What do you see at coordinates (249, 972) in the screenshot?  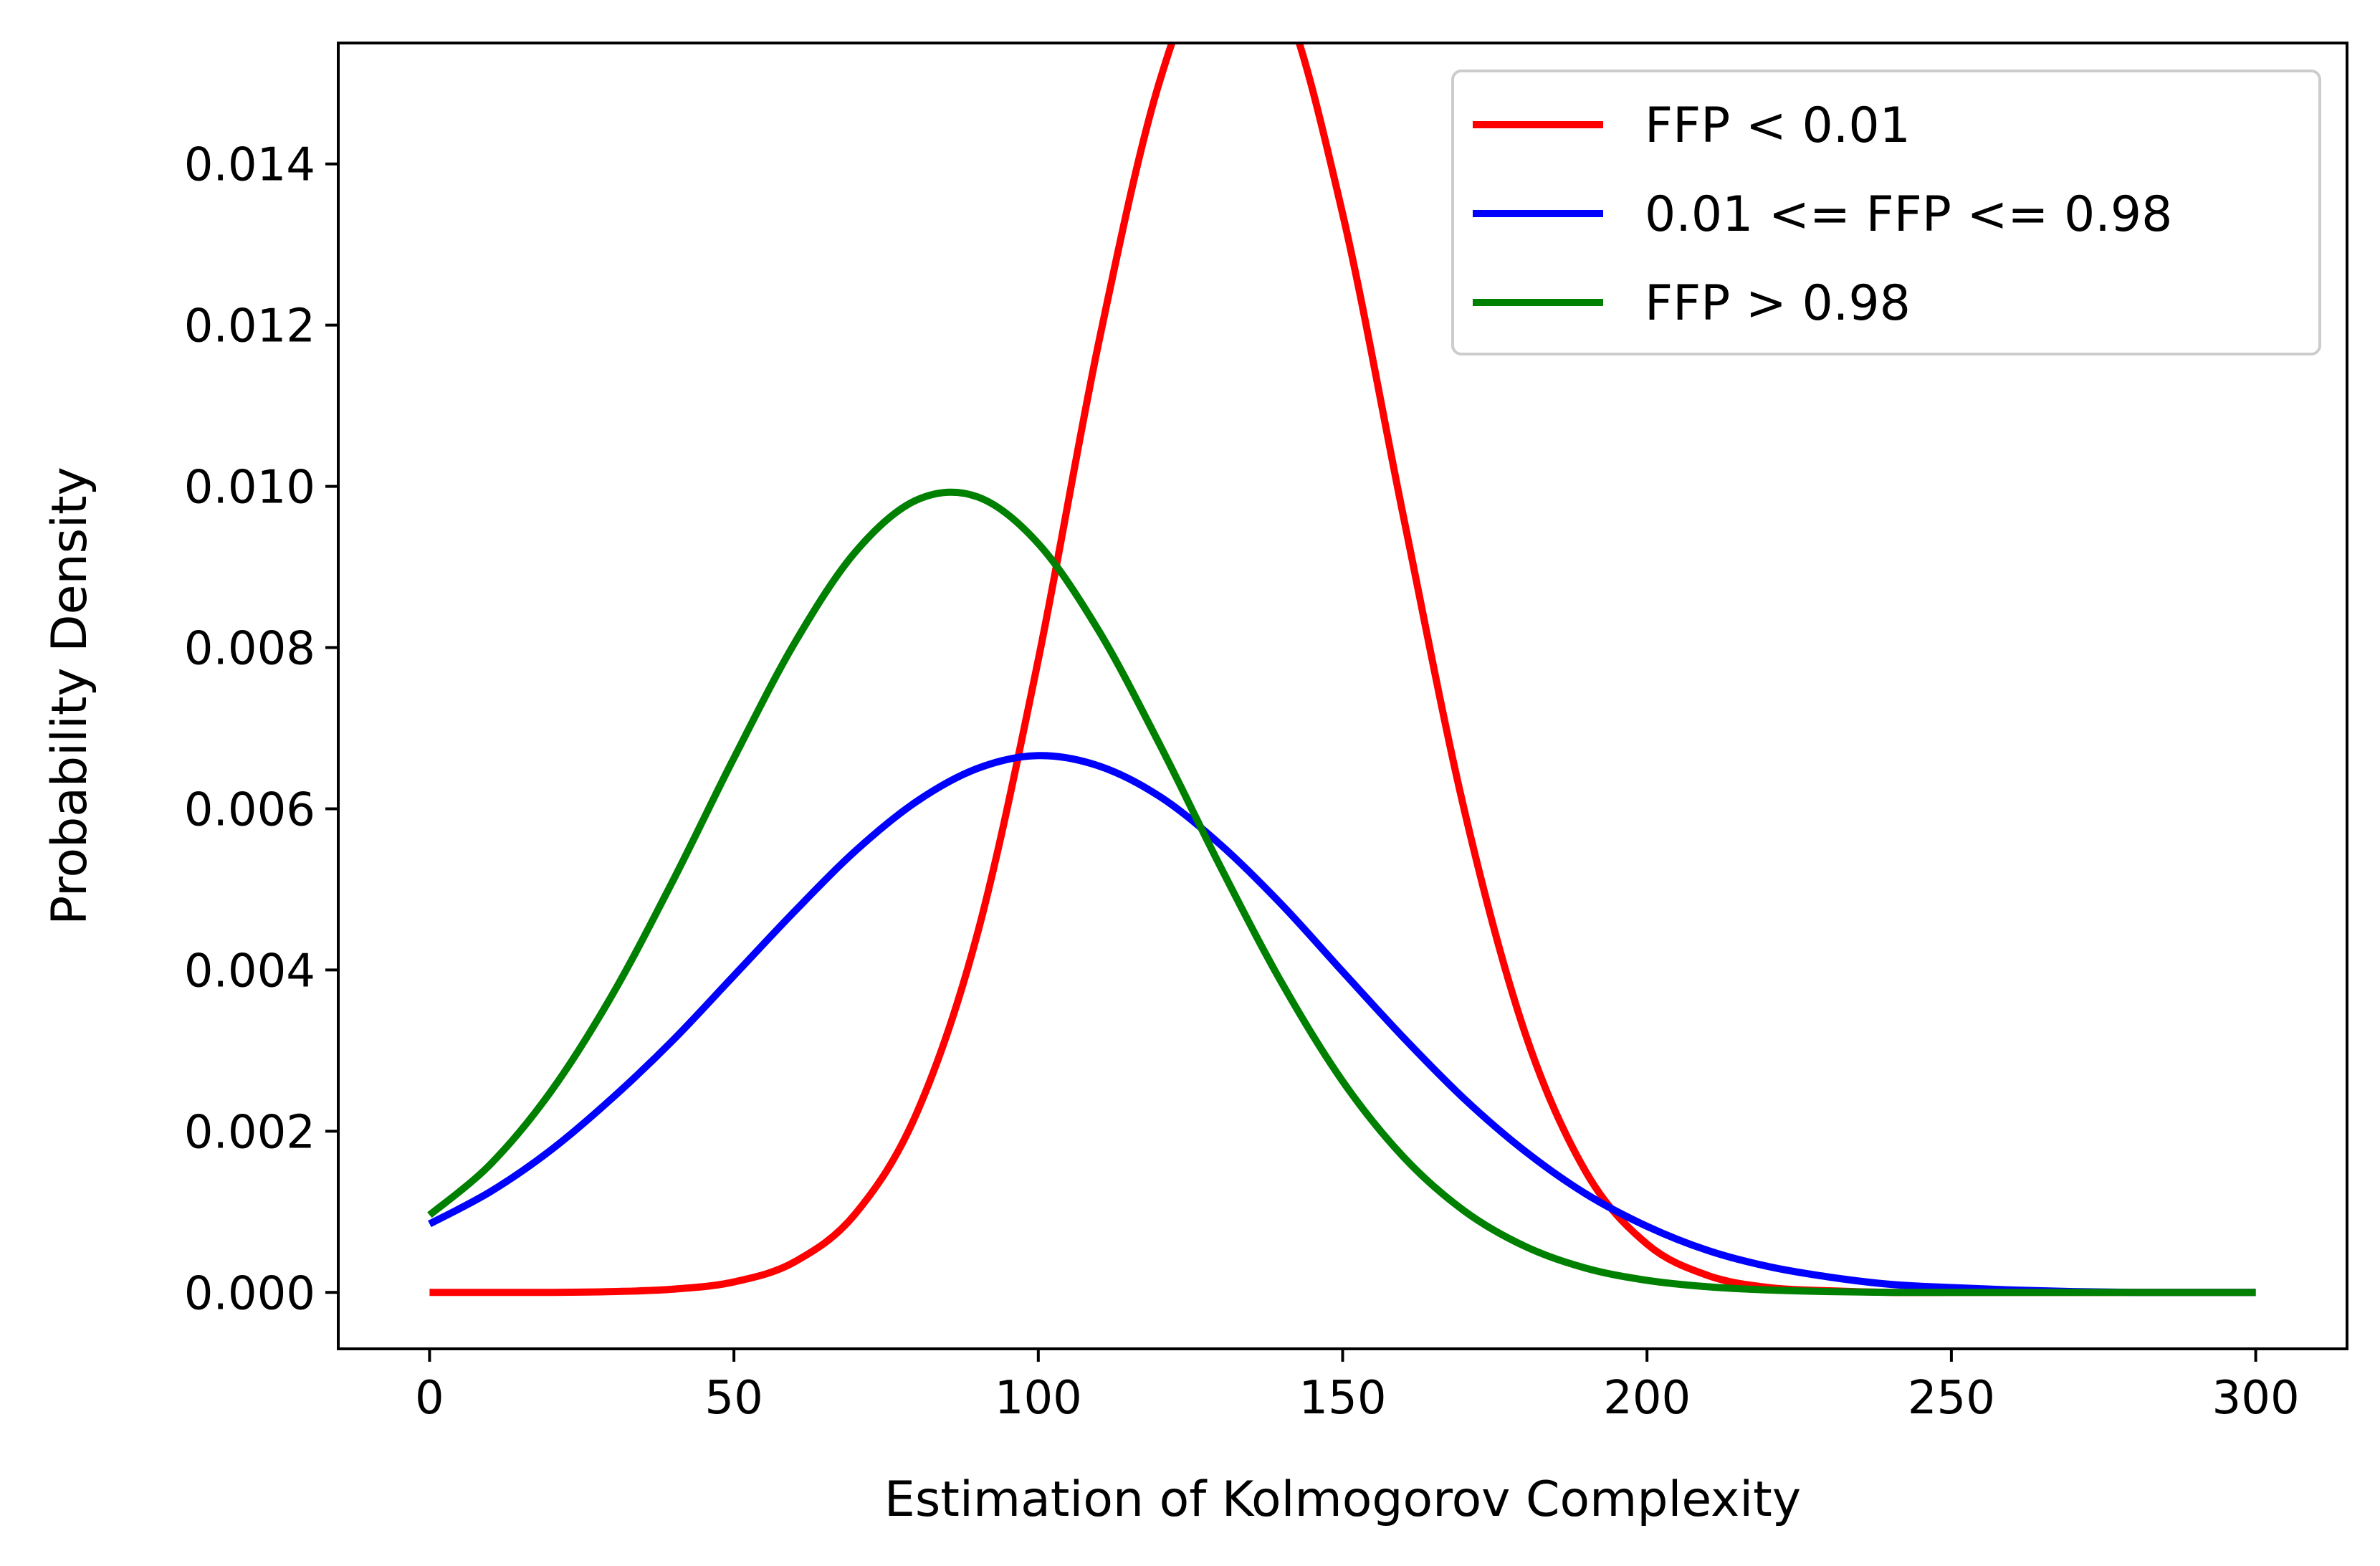 I see `y-tick-label: 0.004` at bounding box center [249, 972].